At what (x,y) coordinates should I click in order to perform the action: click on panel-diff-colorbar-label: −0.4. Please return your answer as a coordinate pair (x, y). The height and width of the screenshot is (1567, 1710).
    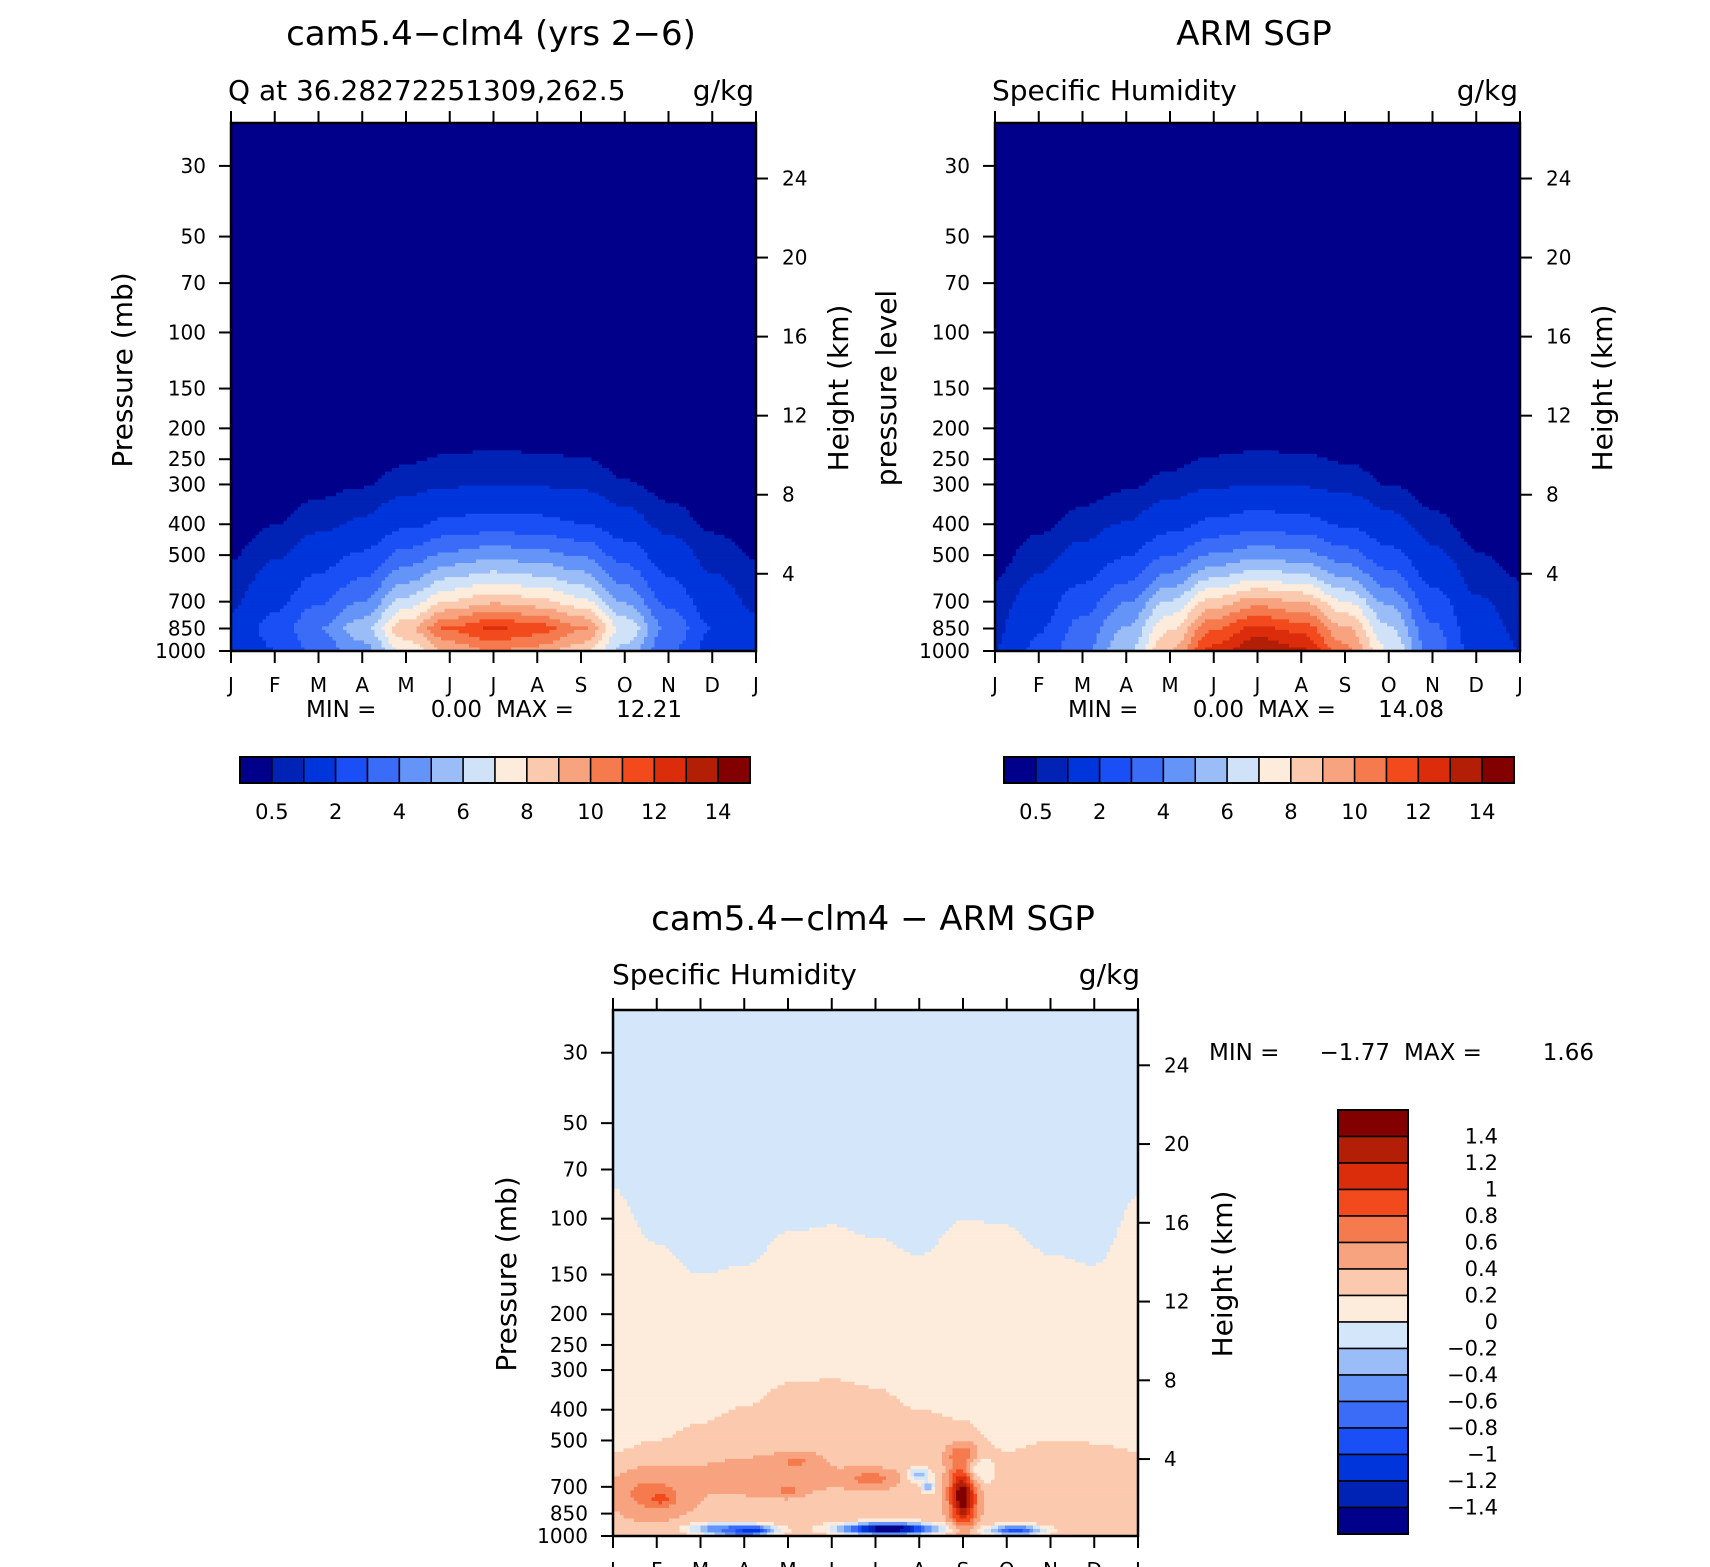
    Looking at the image, I should click on (1472, 1375).